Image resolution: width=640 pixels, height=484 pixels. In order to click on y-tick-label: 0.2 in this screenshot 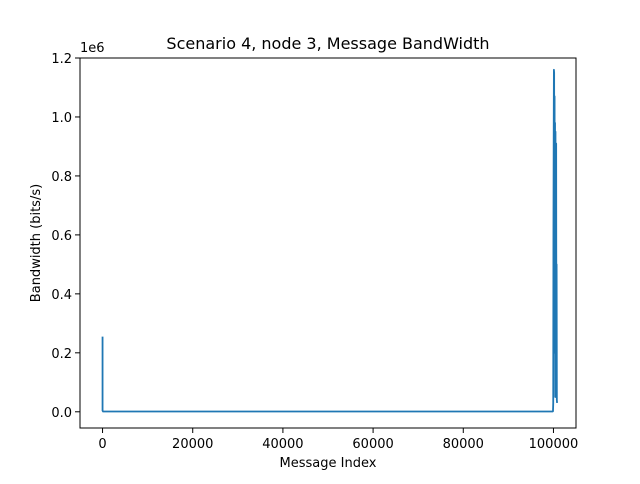, I will do `click(61, 354)`.